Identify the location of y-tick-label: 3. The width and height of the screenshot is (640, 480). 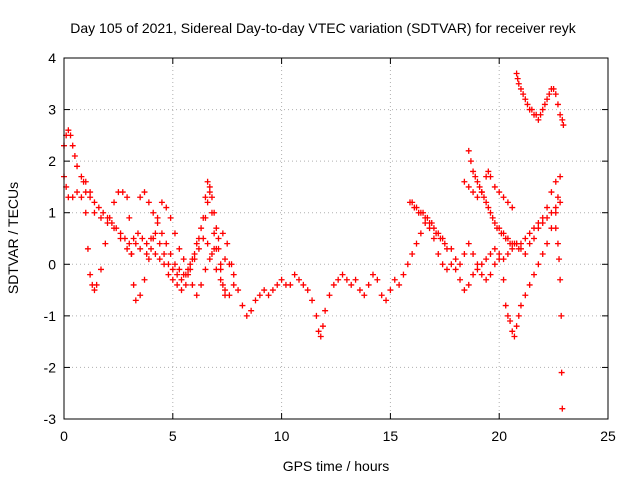
(52, 110).